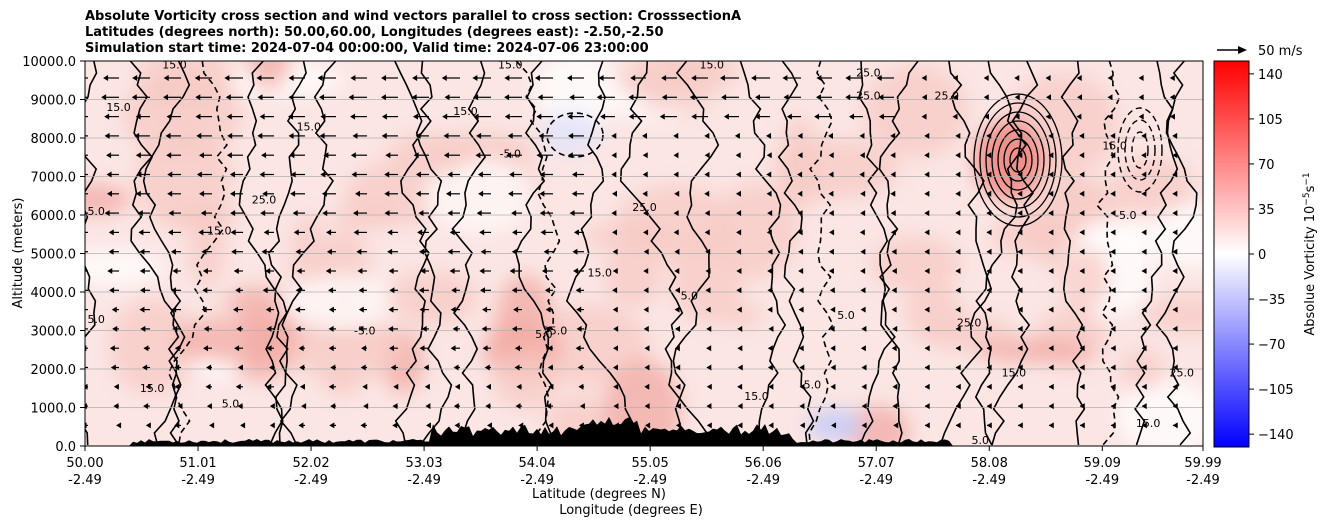 This screenshot has height=526, width=1332. What do you see at coordinates (1125, 215) in the screenshot?
I see `contour-label: -5.0` at bounding box center [1125, 215].